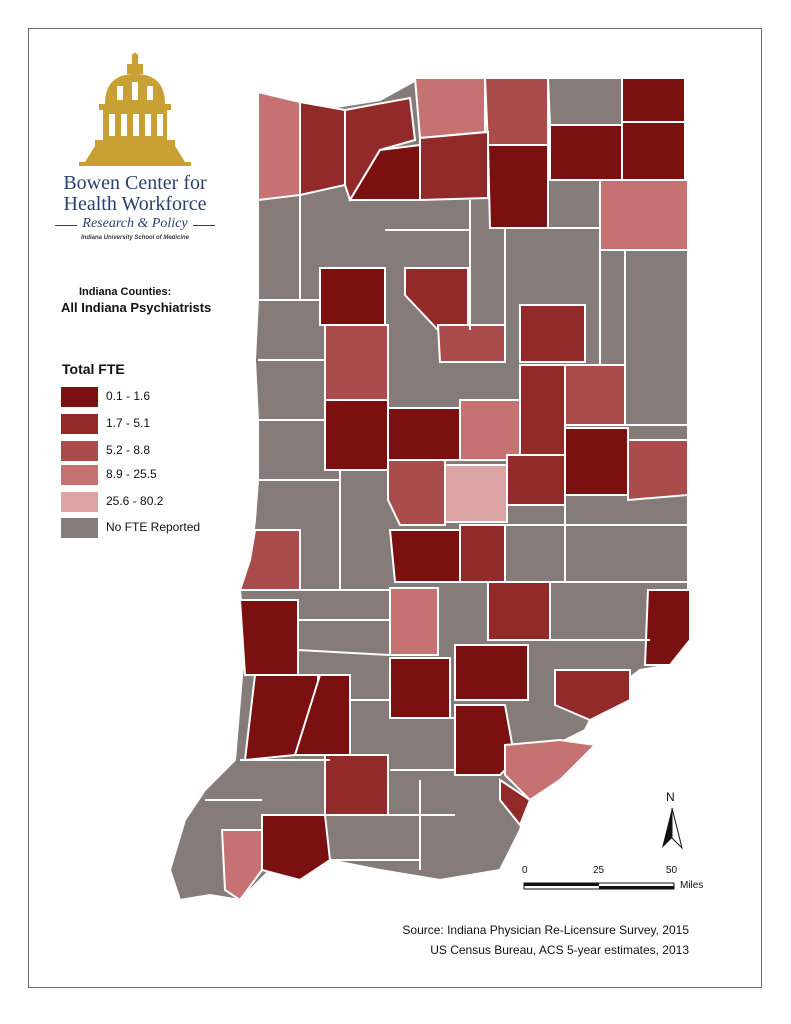  I want to click on logo-text-line4: Indiana University School of Medicine, so click(135, 238).